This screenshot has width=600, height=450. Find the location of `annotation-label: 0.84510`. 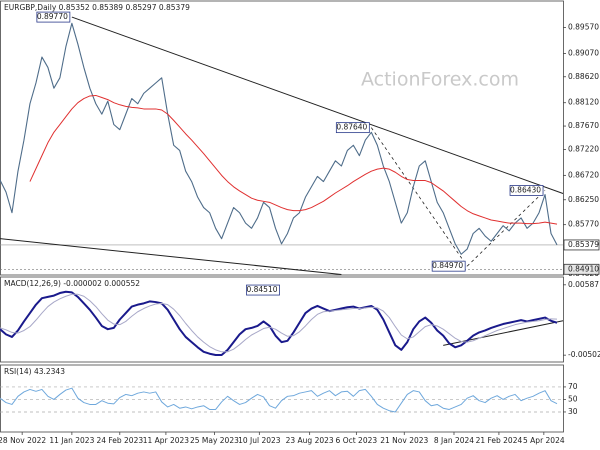

annotation-label: 0.84510 is located at coordinates (261, 289).